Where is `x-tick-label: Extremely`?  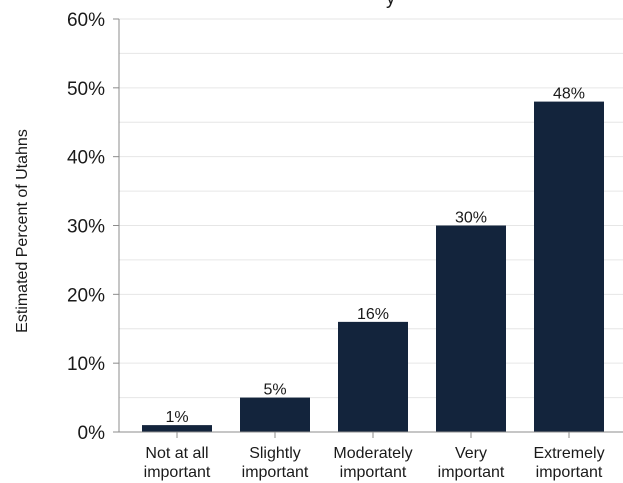
x-tick-label: Extremely is located at coordinates (568, 453).